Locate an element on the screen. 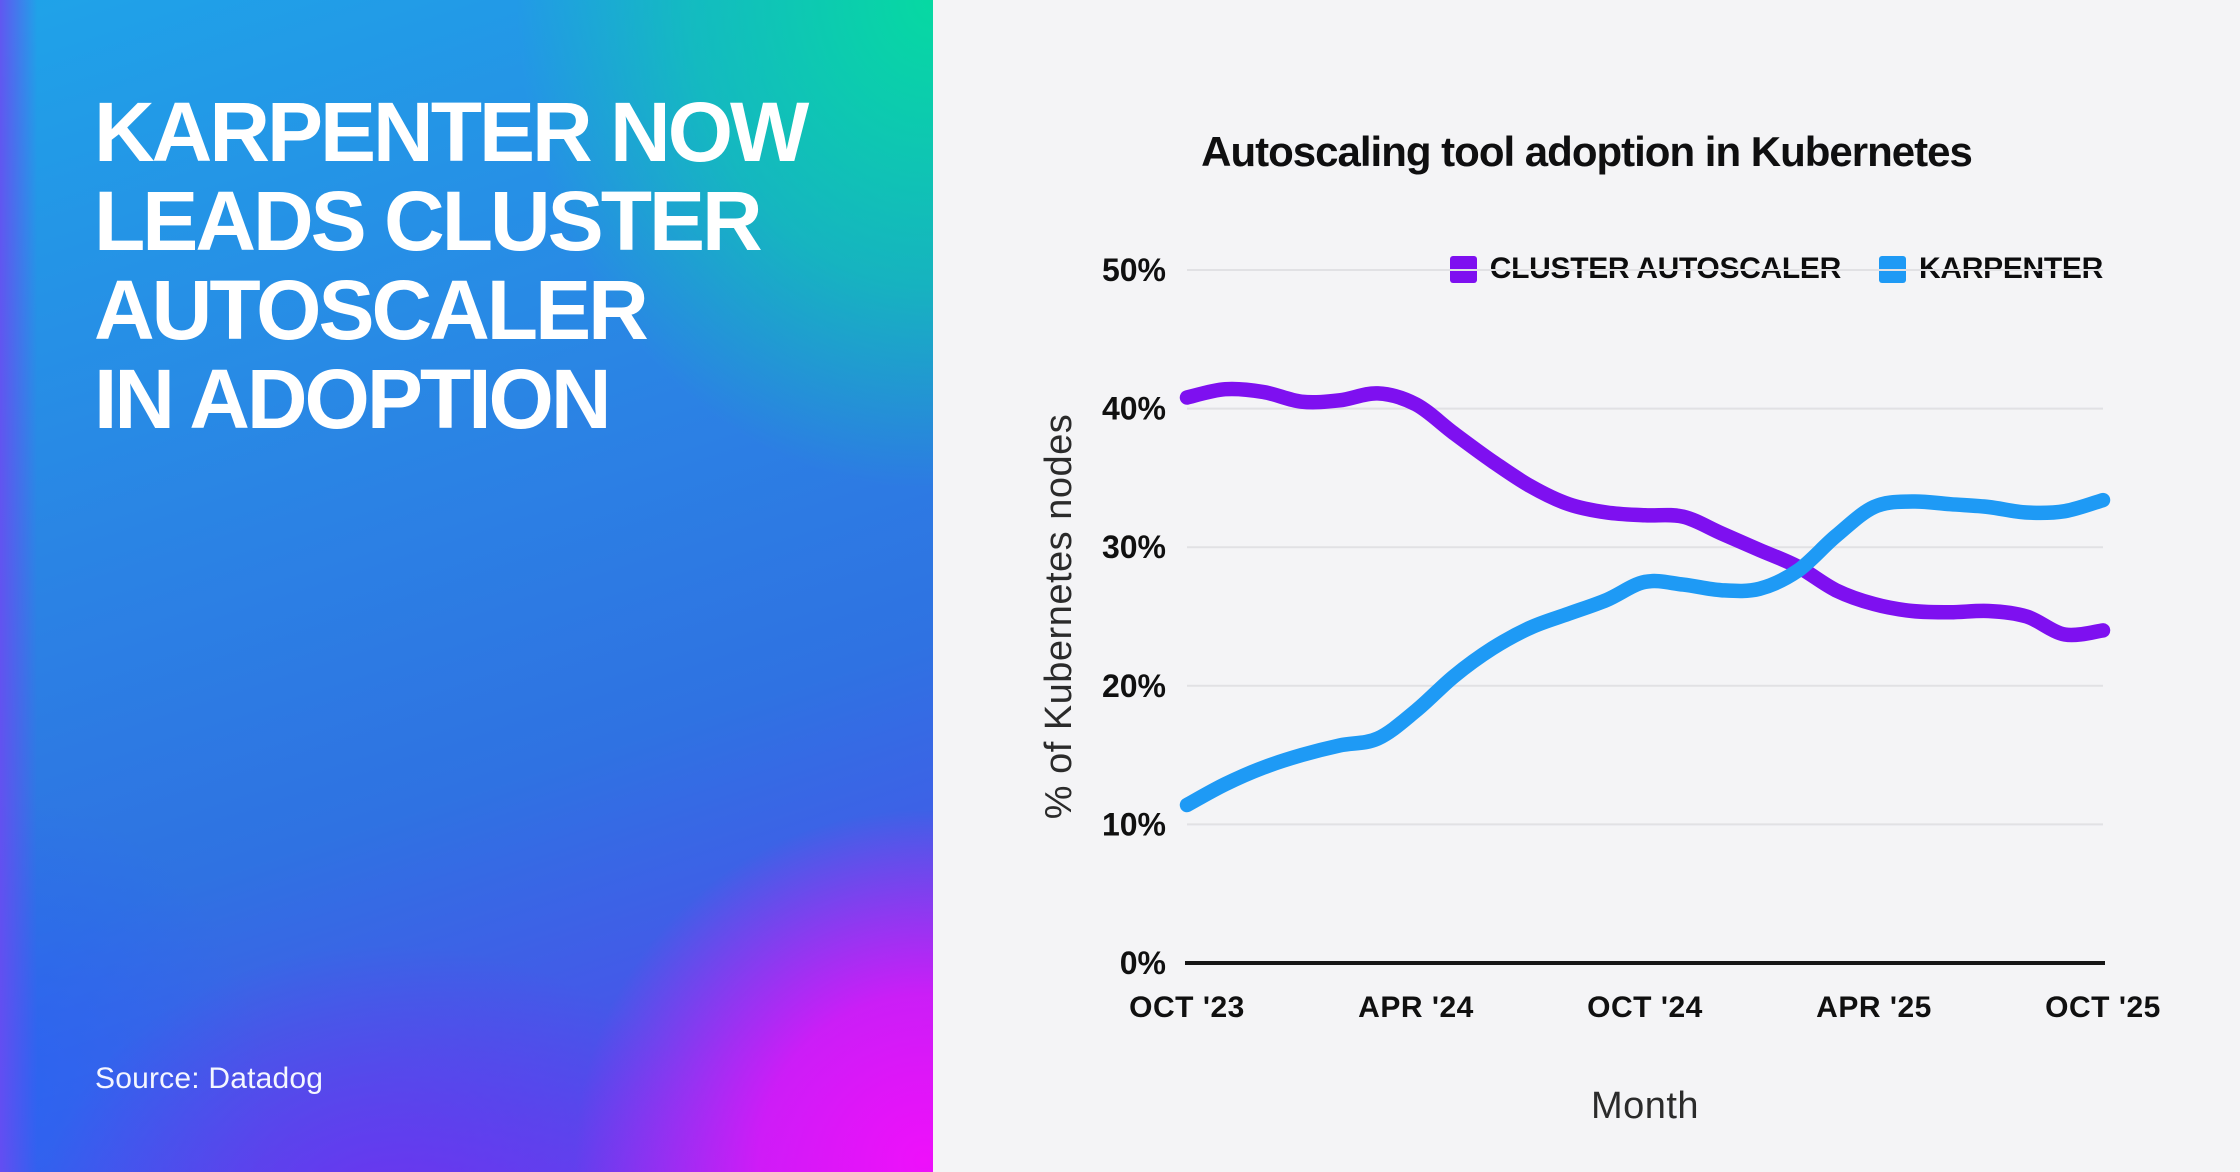 The height and width of the screenshot is (1172, 2240). chart-legend: CLUSTER AUTOSCALER KARPENTER is located at coordinates (1776, 269).